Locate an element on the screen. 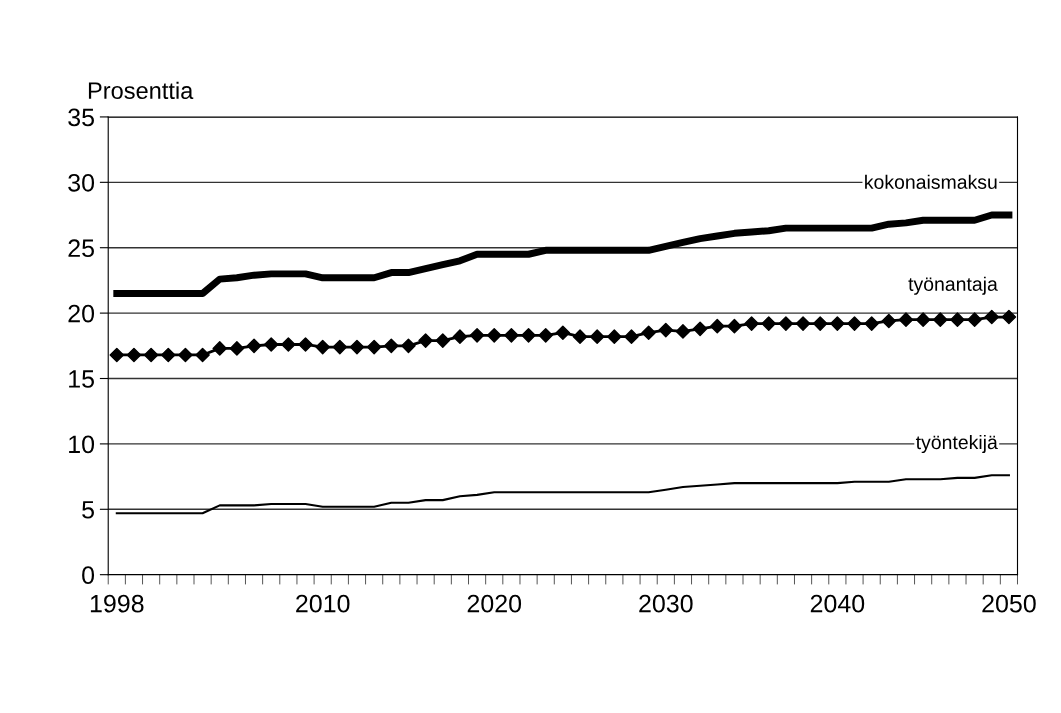 The width and height of the screenshot is (1061, 713). x-tick-label: 2010 is located at coordinates (323, 603).